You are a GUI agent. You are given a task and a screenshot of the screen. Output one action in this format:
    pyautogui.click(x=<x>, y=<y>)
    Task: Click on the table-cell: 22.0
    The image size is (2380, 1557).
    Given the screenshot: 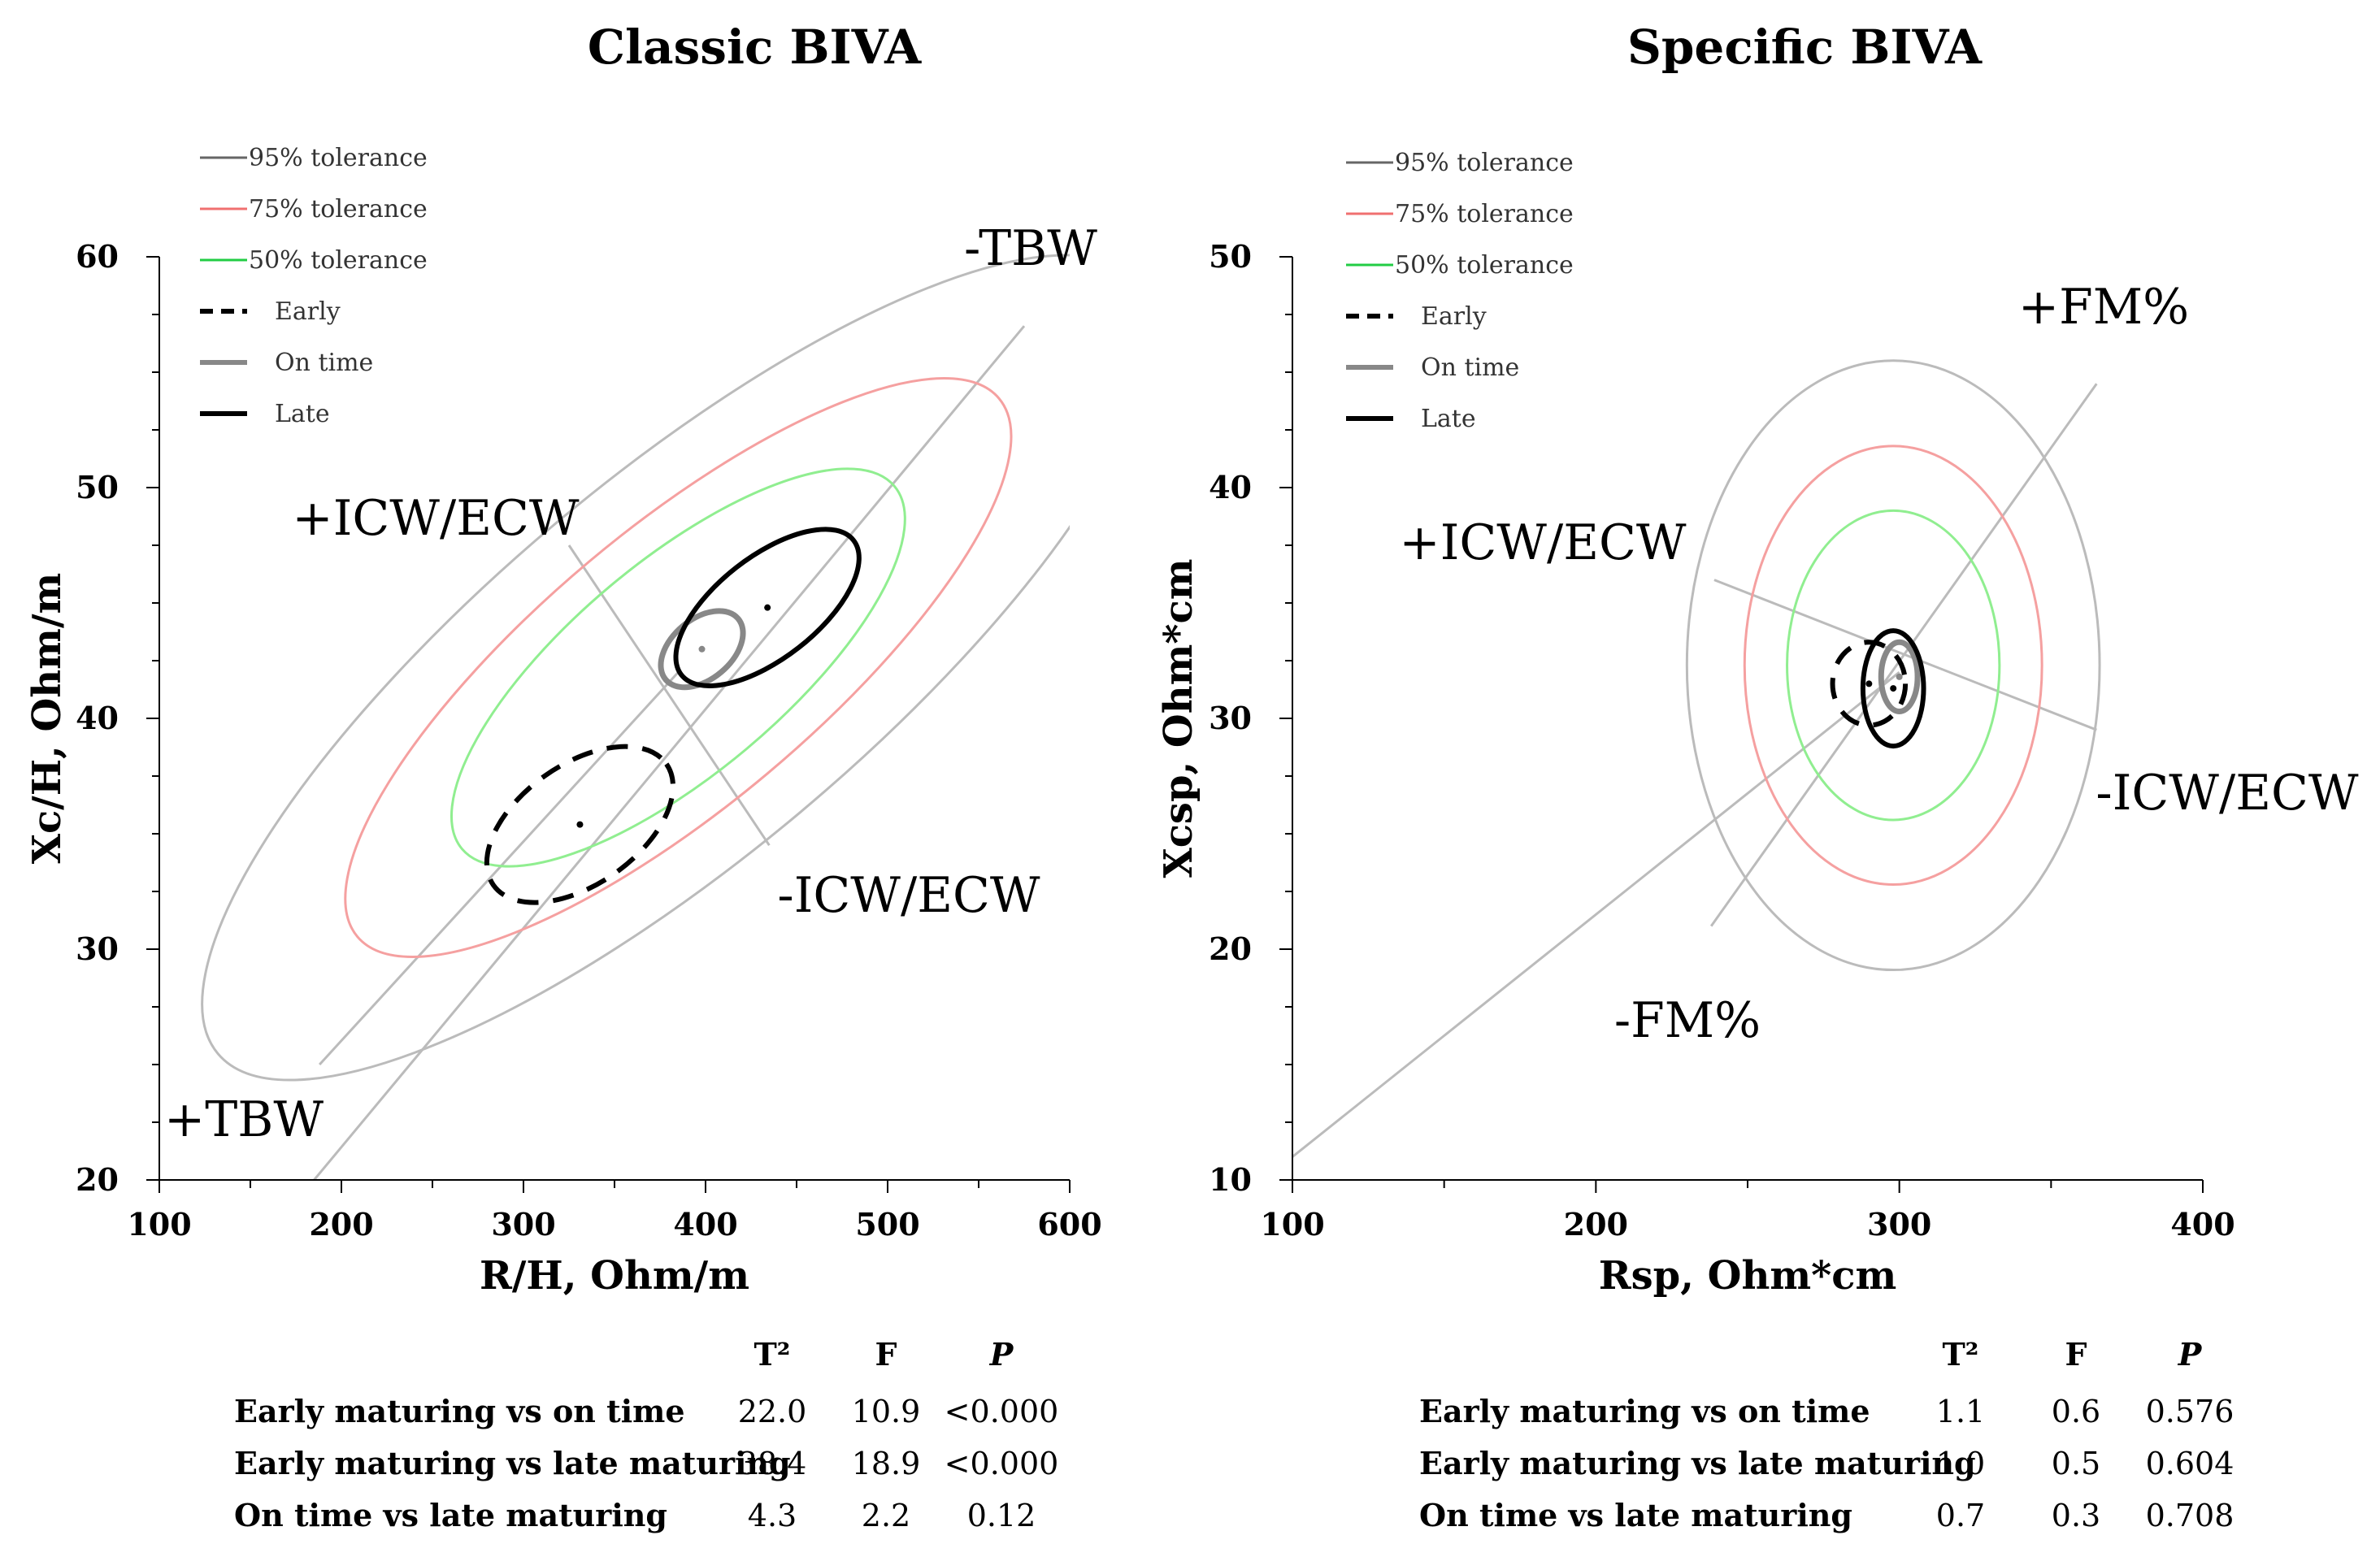 What is the action you would take?
    pyautogui.click(x=772, y=1411)
    